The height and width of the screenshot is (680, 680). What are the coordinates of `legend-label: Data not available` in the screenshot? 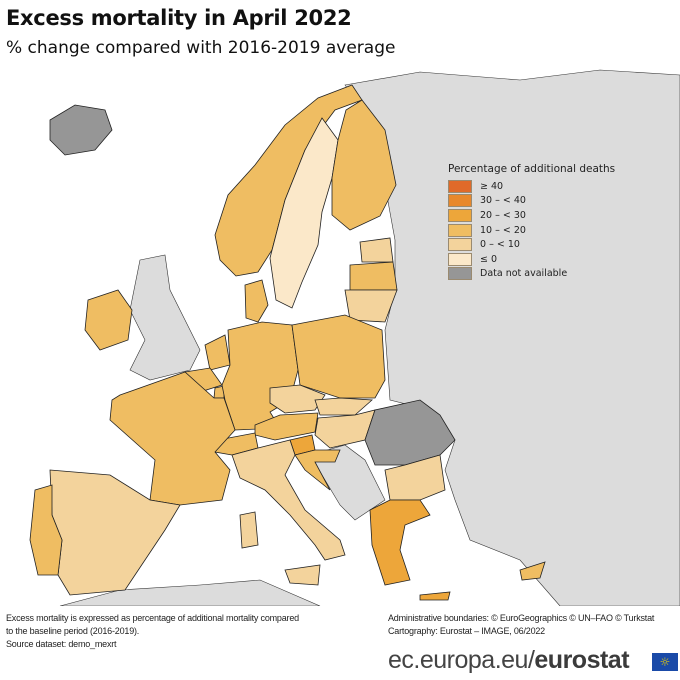 It's located at (524, 274).